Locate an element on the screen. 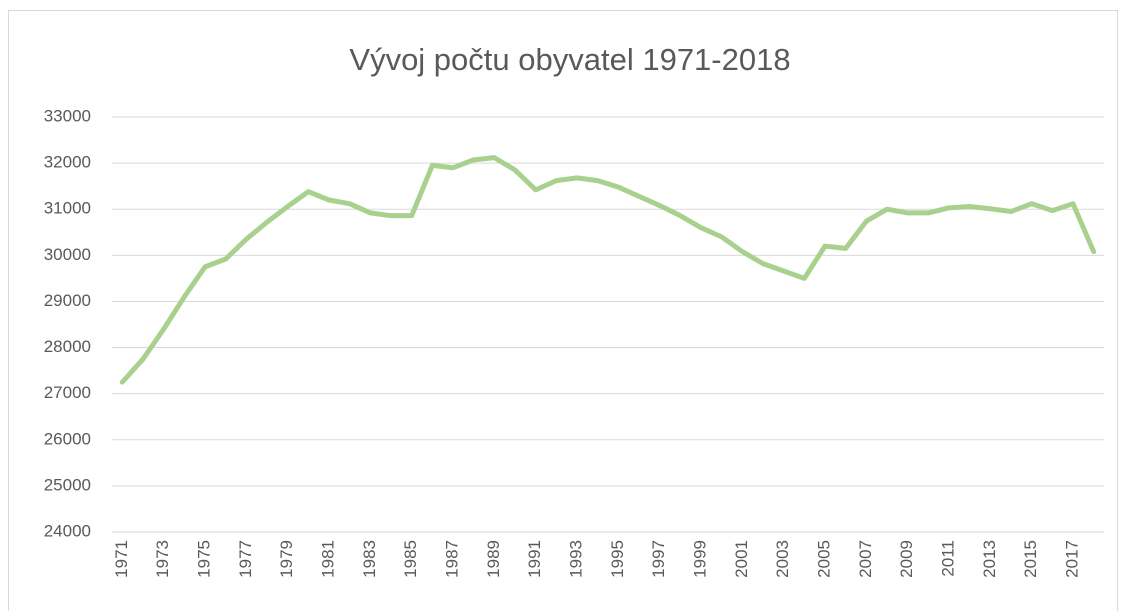 Image resolution: width=1121 pixels, height=611 pixels. x-tick-label: 2015 is located at coordinates (1030, 559).